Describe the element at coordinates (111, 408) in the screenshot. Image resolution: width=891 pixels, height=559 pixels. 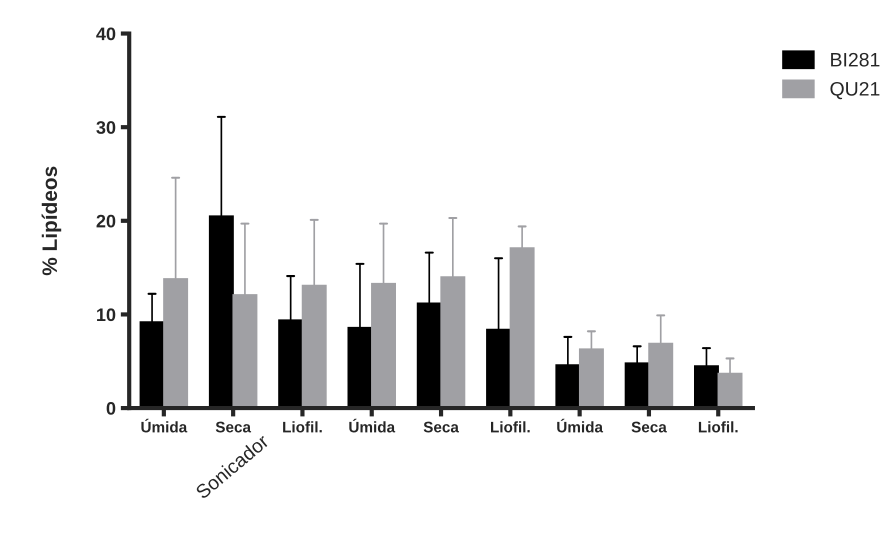
I see `y-tick-label: 0` at that location.